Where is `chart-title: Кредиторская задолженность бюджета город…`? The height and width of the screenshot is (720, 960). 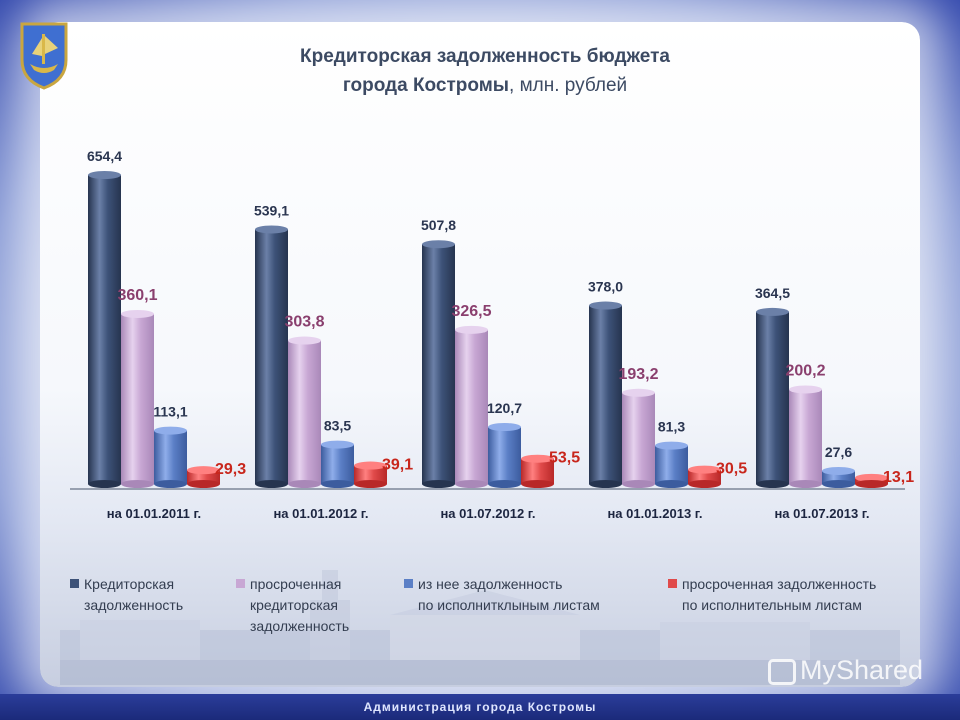 chart-title: Кредиторская задолженность бюджета город… is located at coordinates (485, 71).